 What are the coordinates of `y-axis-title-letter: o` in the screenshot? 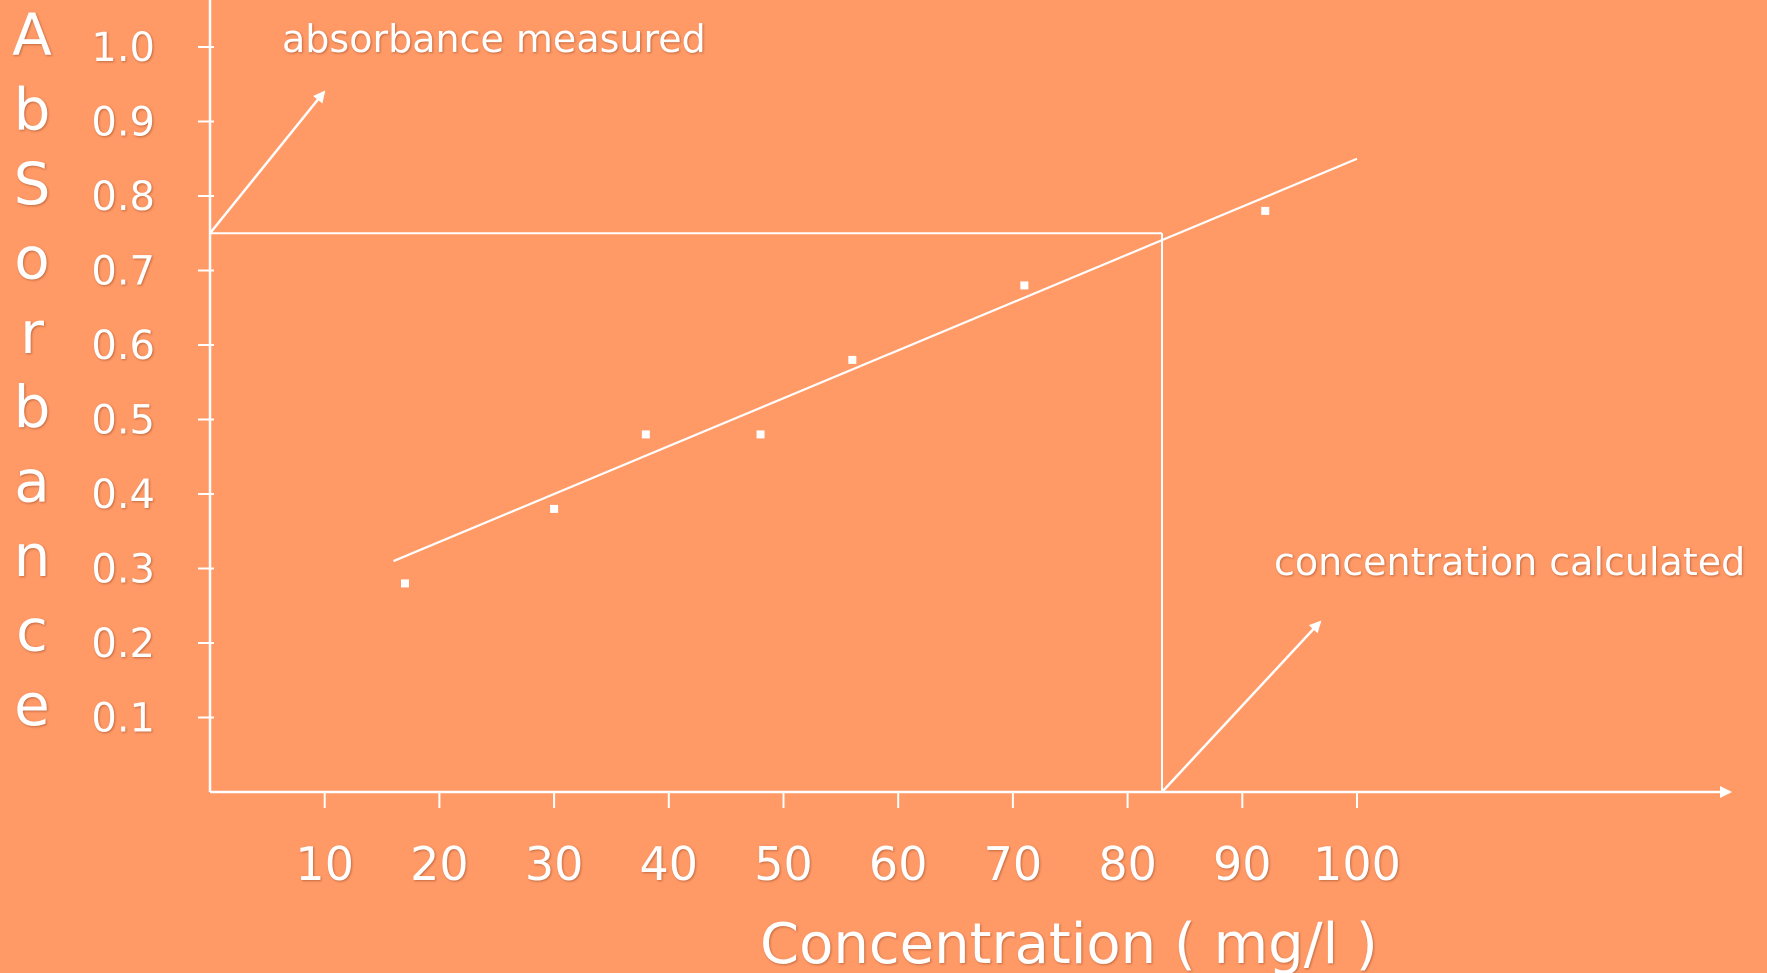 It's located at (32, 258).